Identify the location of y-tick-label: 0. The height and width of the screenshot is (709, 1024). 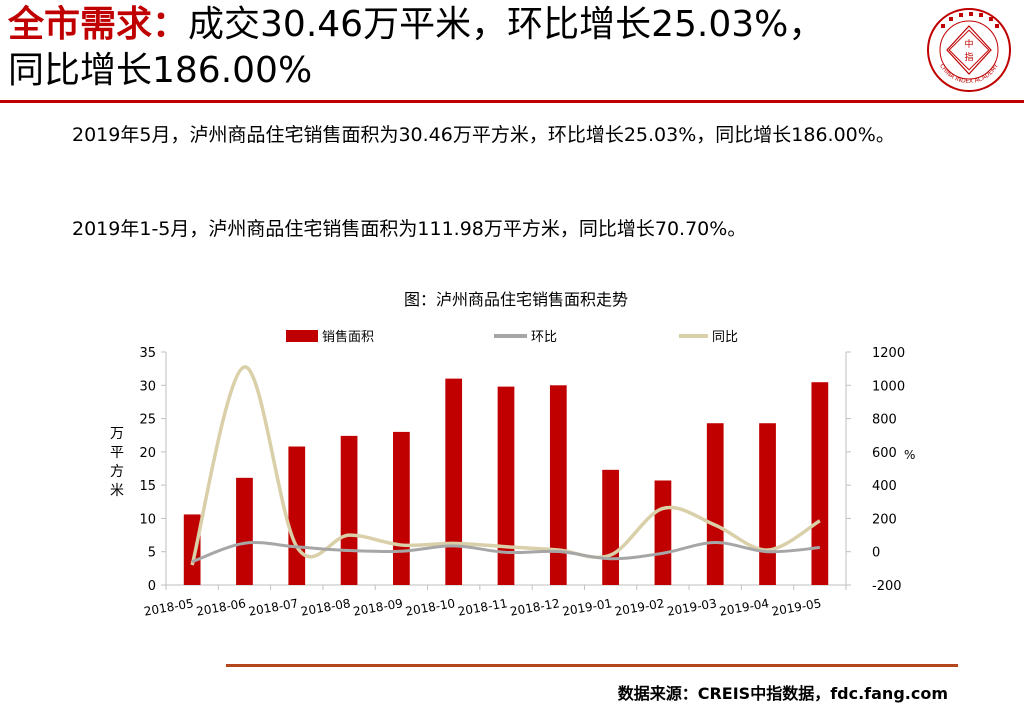
(152, 586).